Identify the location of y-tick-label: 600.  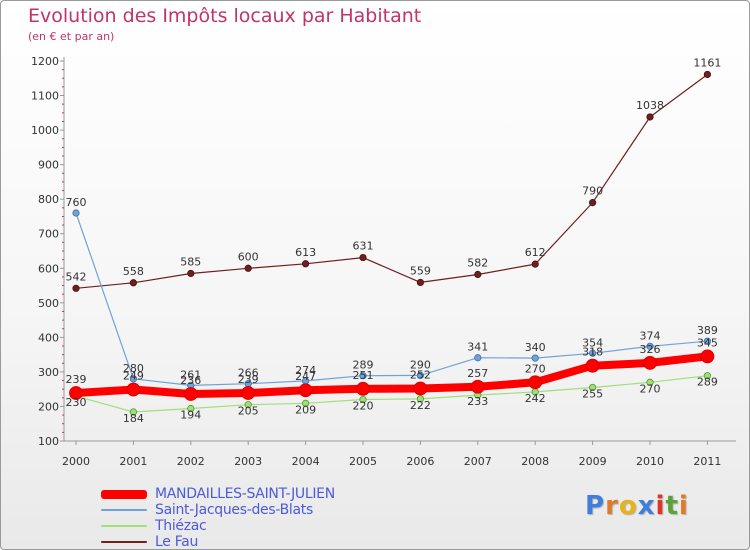
(48, 268).